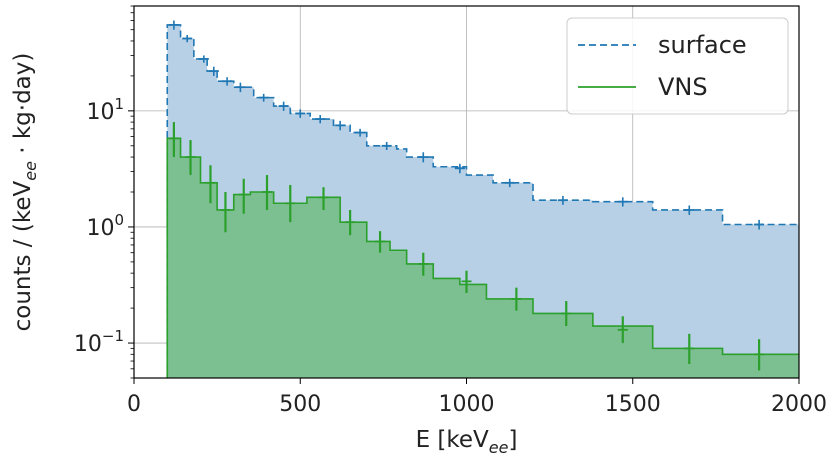 The image size is (836, 455). What do you see at coordinates (105, 110) in the screenshot?
I see `y-tick-label: 10¹` at bounding box center [105, 110].